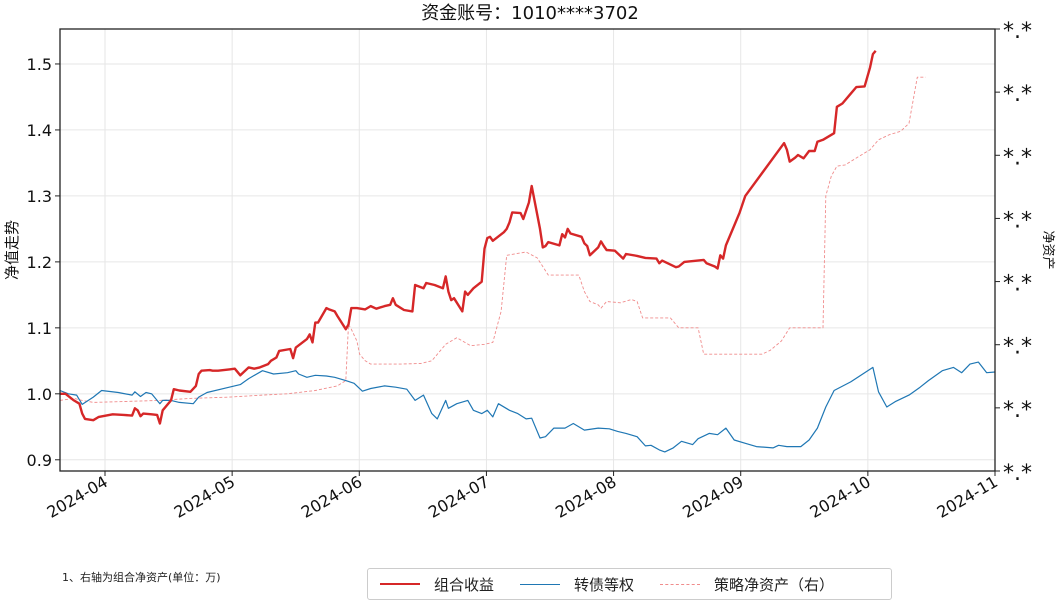 This screenshot has height=608, width=1058. Describe the element at coordinates (39, 262) in the screenshot. I see `y-tick-label: 1.2` at that location.